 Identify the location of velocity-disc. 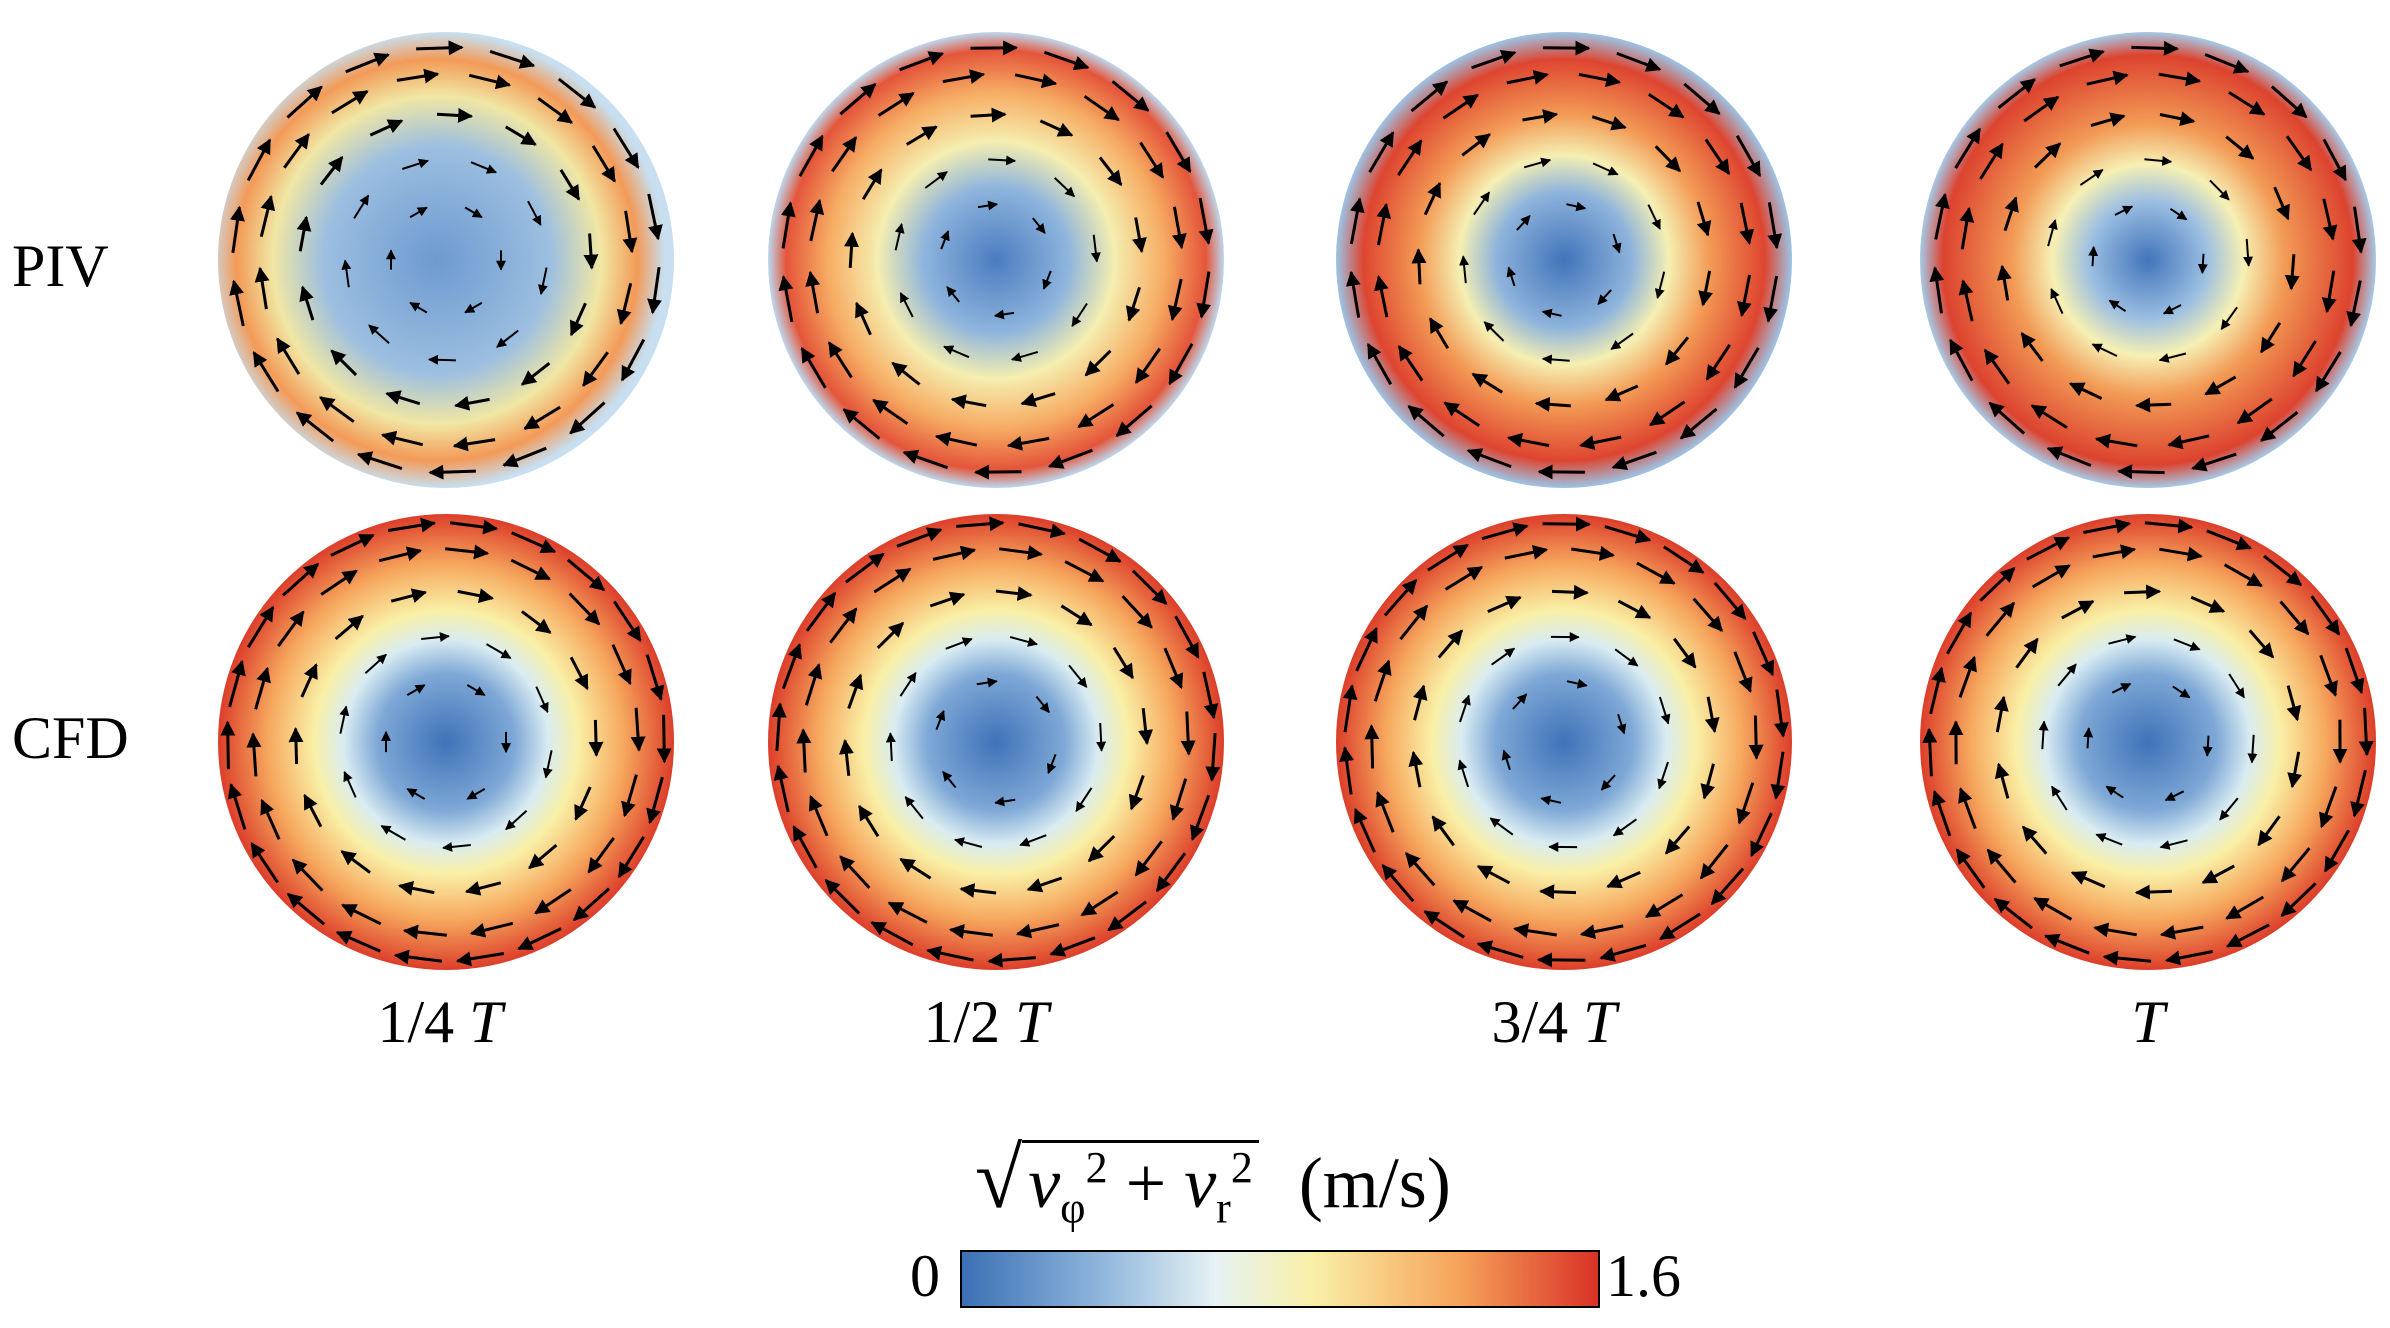
(446, 260).